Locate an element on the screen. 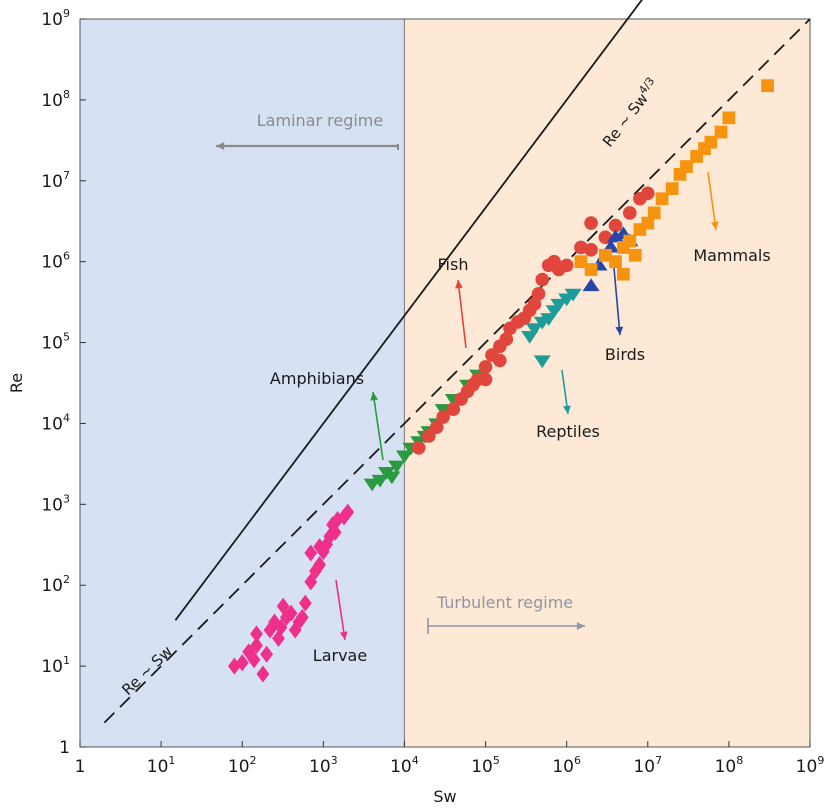 This screenshot has width=826, height=812. x-axis-title: Sw is located at coordinates (444, 796).